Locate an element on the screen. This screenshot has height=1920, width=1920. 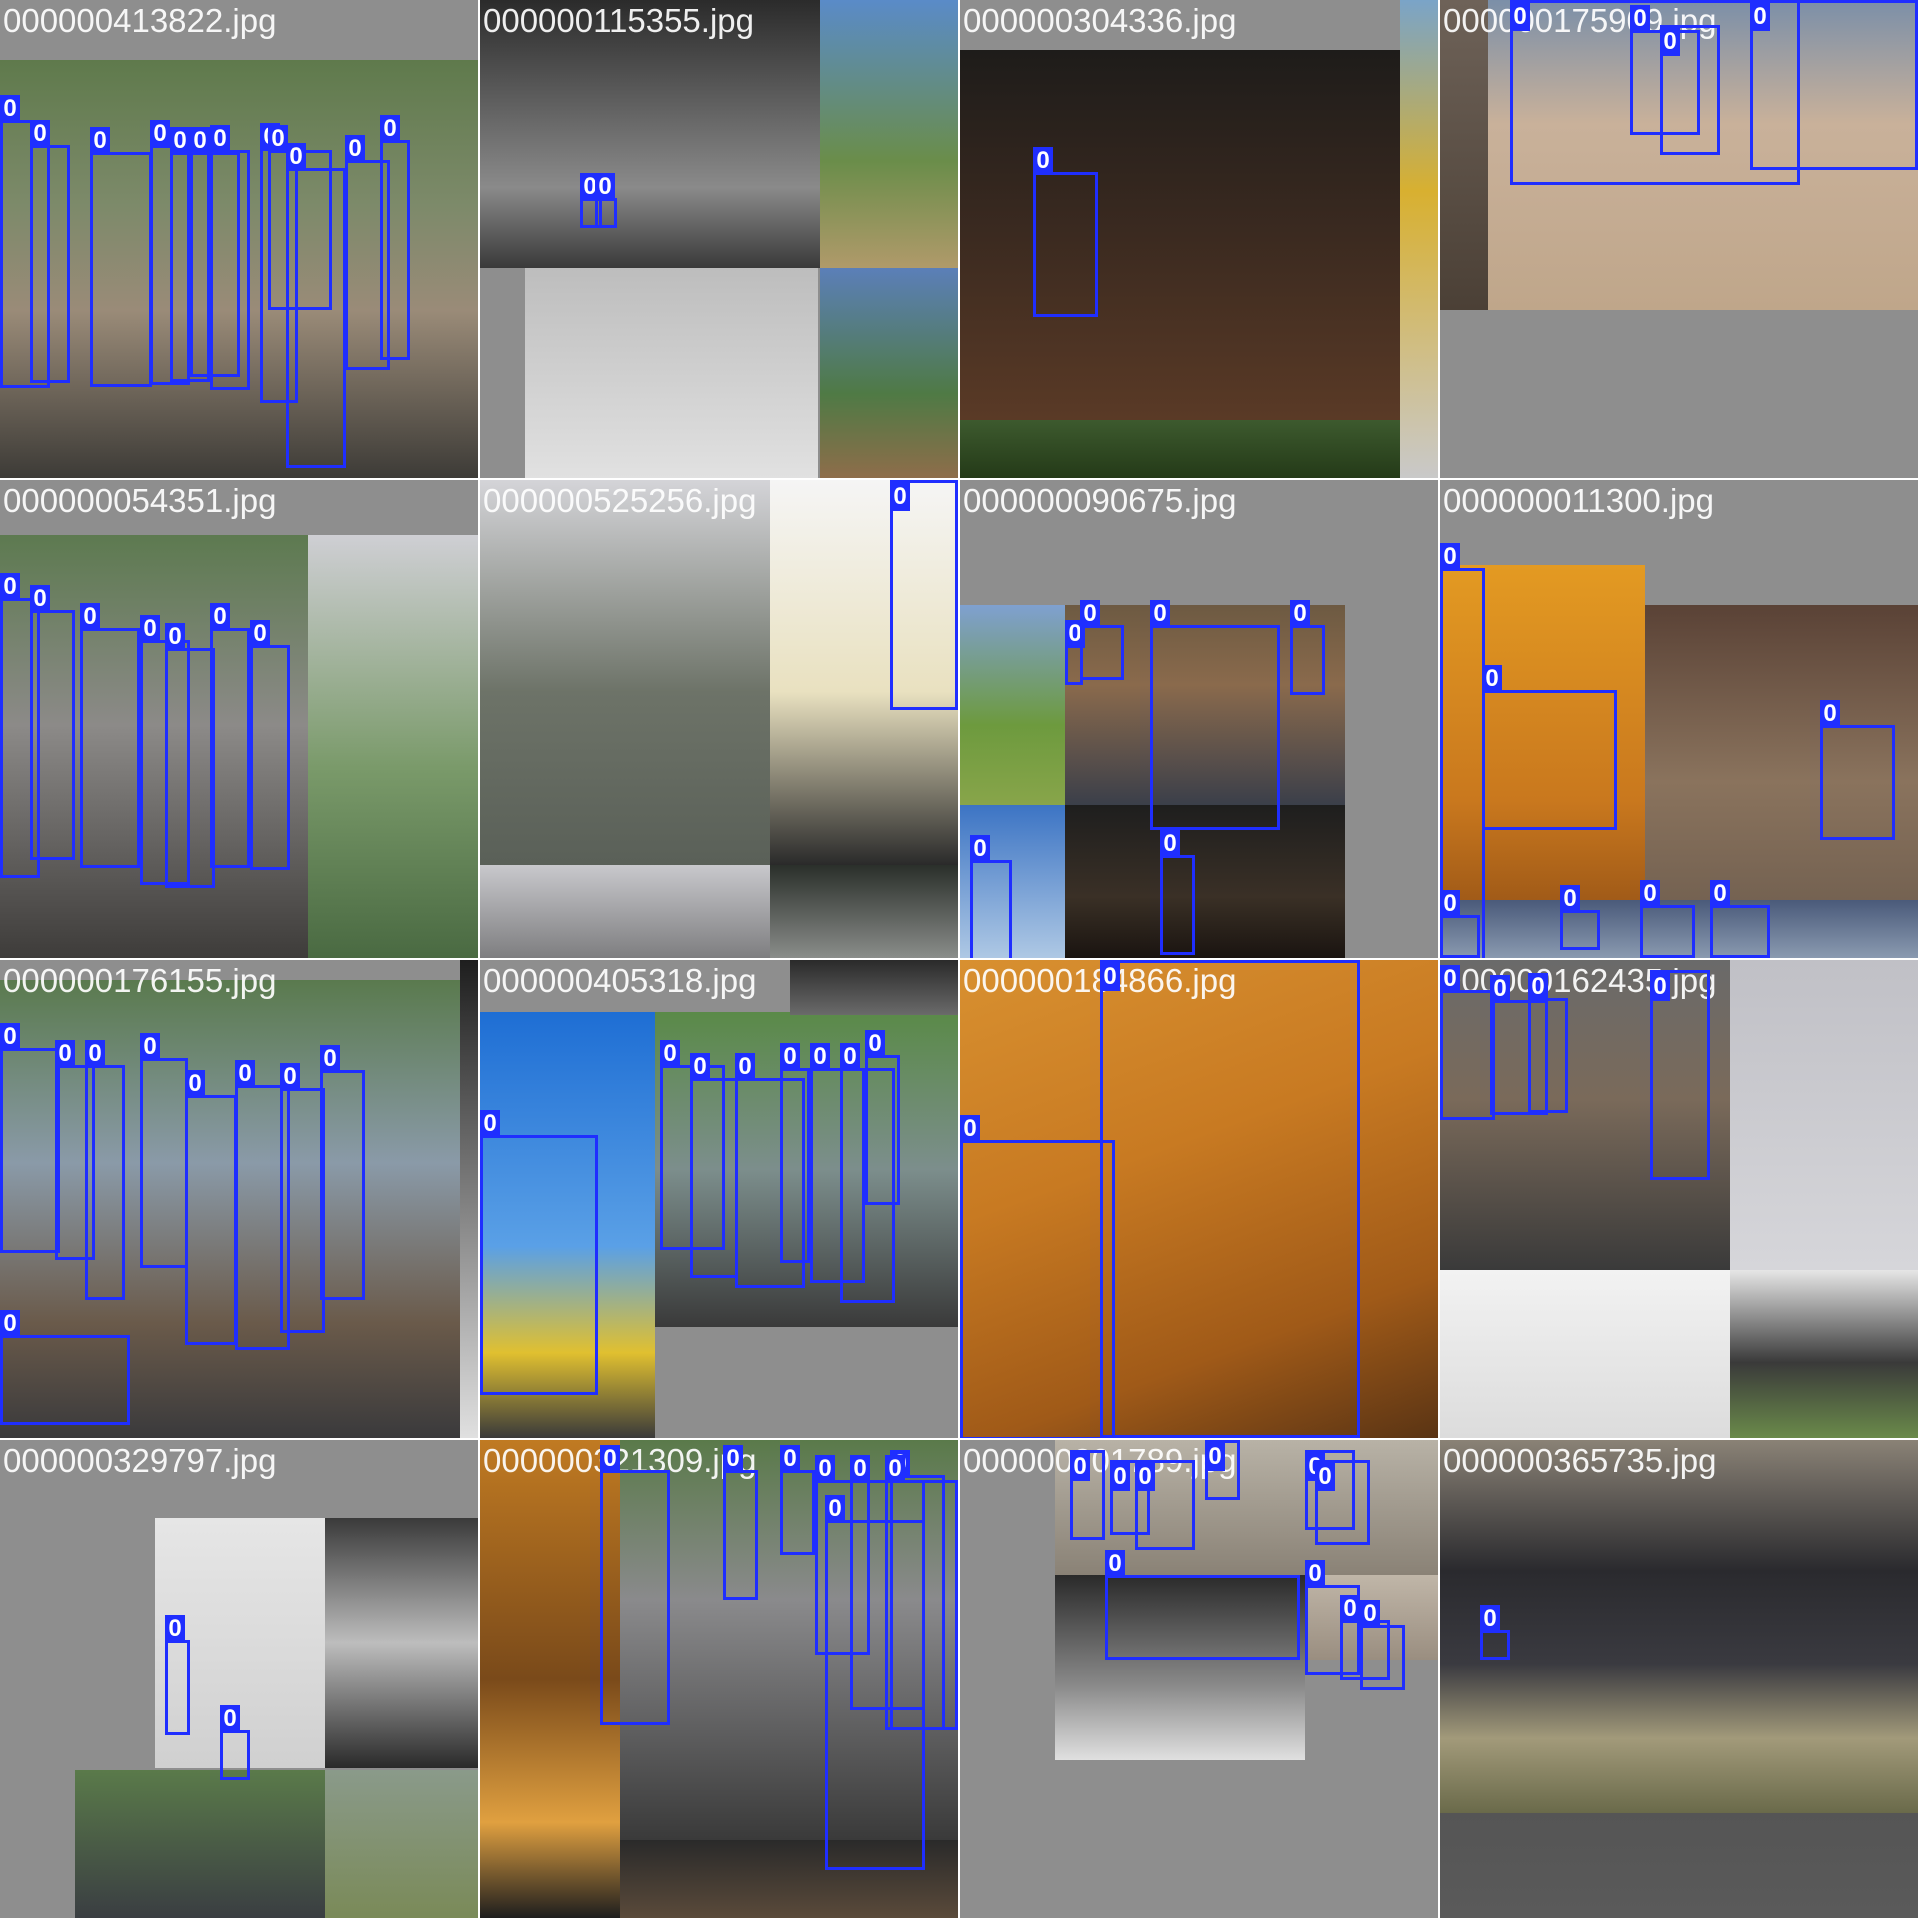
tile-filename: 000000405318.jpg is located at coordinates (620, 980).